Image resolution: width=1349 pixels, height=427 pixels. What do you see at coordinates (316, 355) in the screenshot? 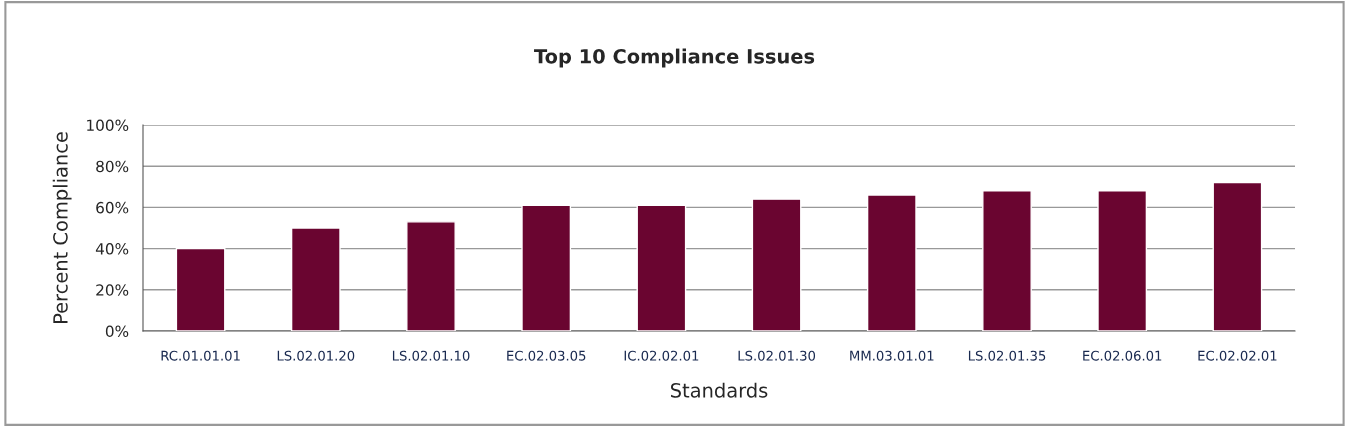
I see `x-tick-label: LS.02.01.20` at bounding box center [316, 355].